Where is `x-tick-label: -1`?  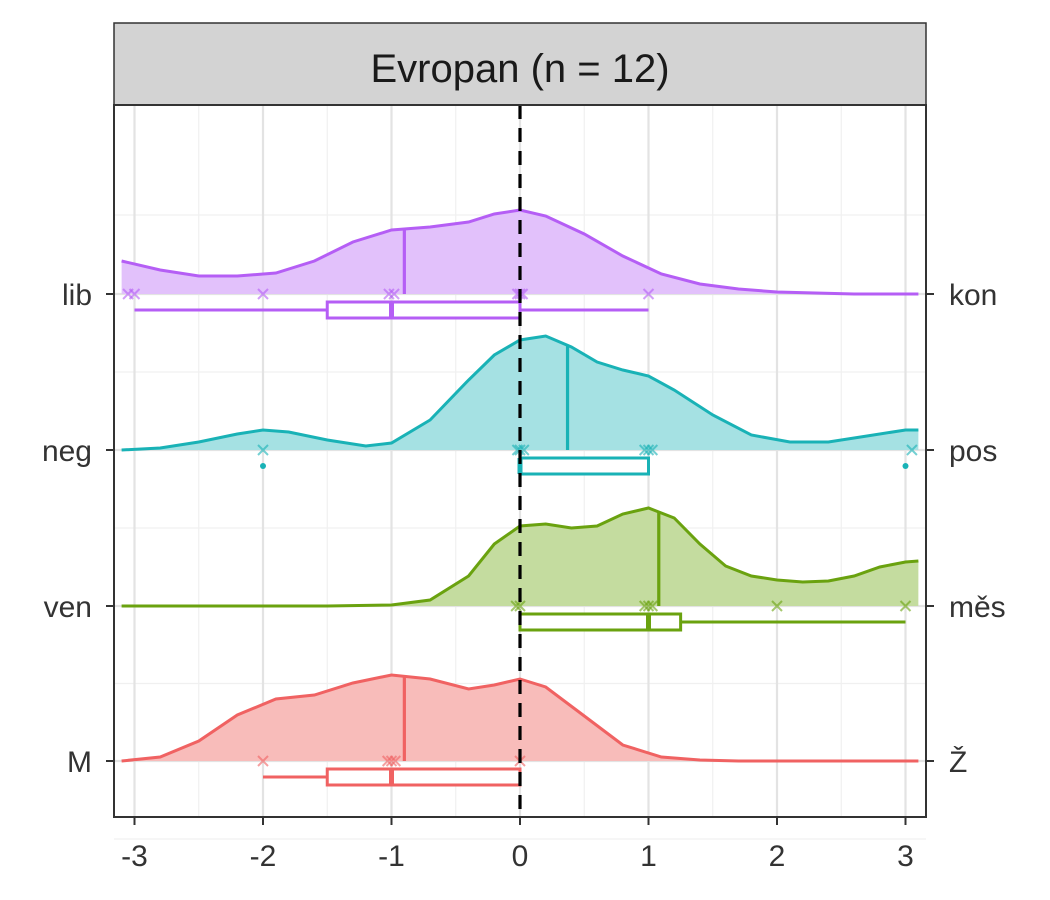 x-tick-label: -1 is located at coordinates (391, 856).